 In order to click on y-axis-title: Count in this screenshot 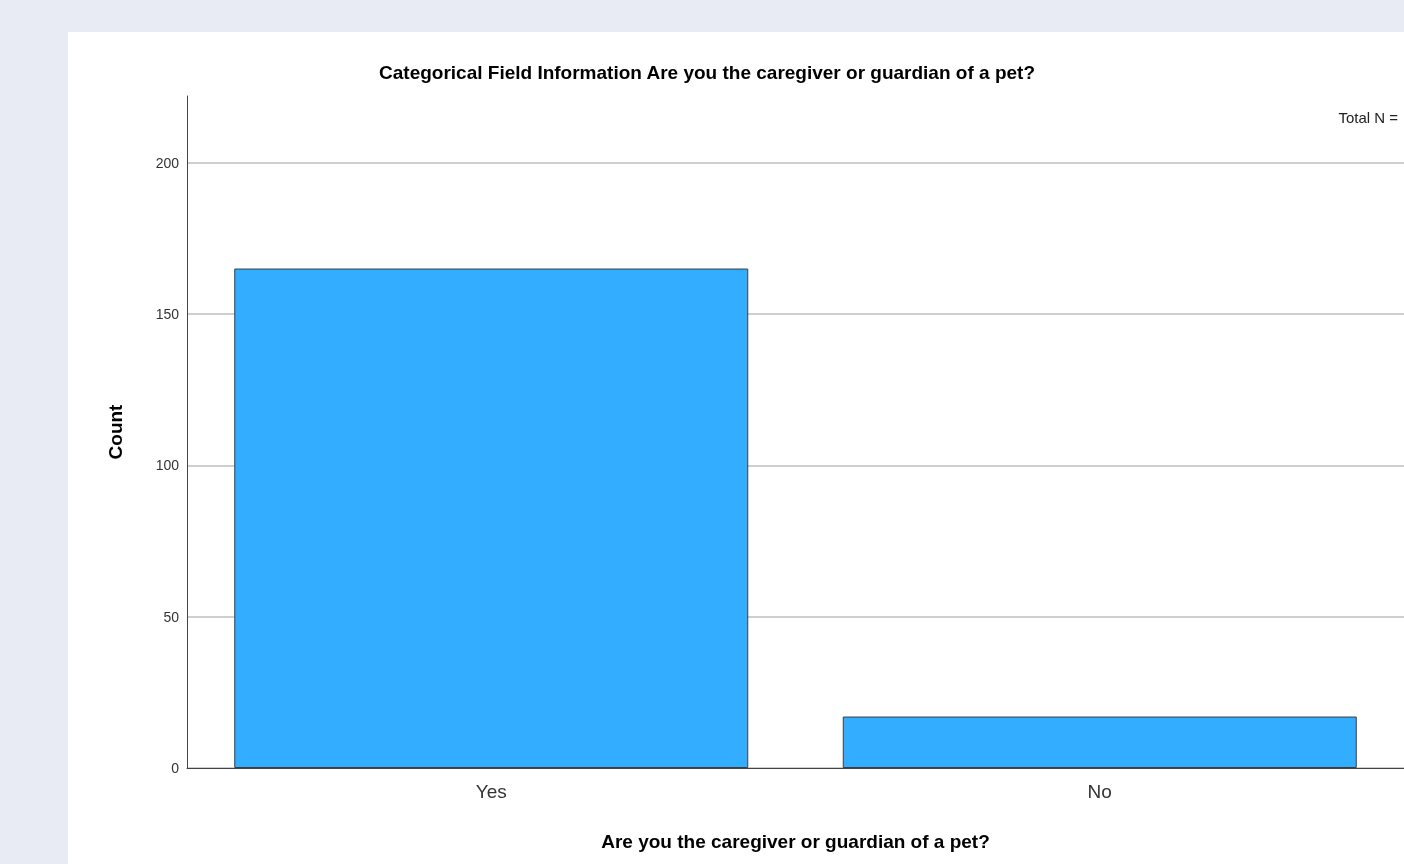, I will do `click(115, 431)`.